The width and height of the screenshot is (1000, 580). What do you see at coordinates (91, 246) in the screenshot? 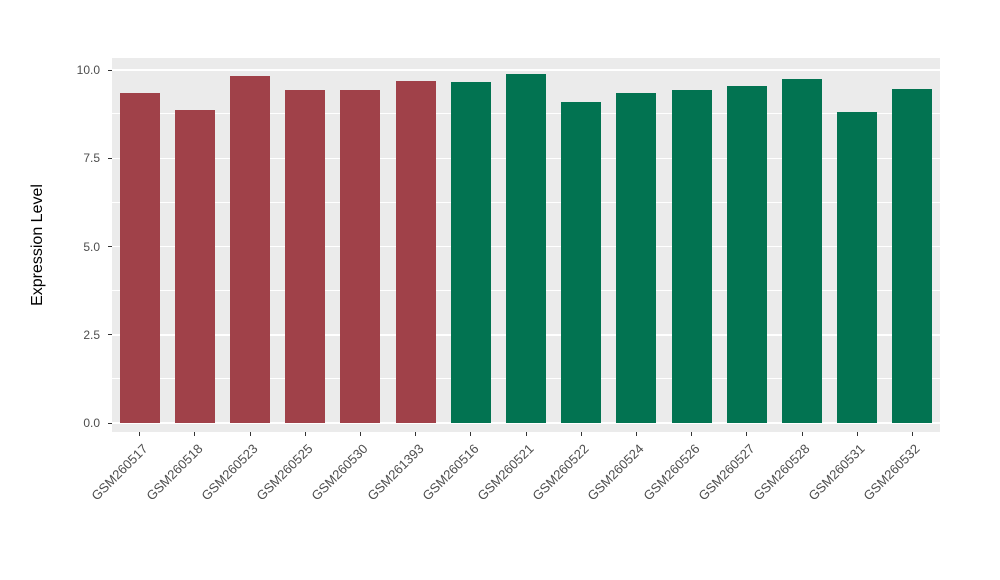
I see `y-tick-label: 5.0` at bounding box center [91, 246].